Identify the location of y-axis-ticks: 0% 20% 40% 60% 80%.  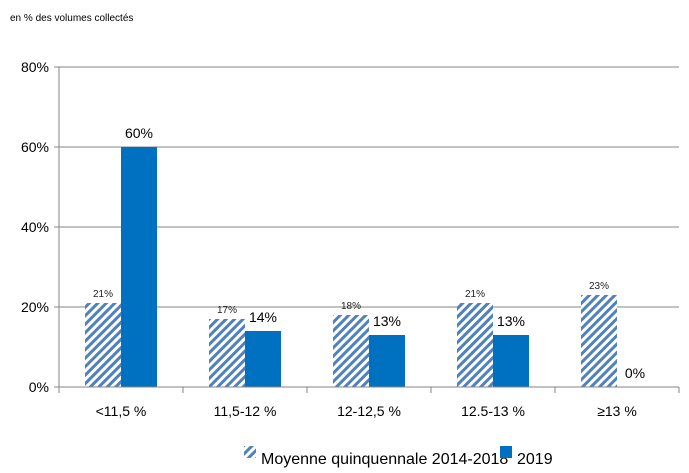
(40, 227).